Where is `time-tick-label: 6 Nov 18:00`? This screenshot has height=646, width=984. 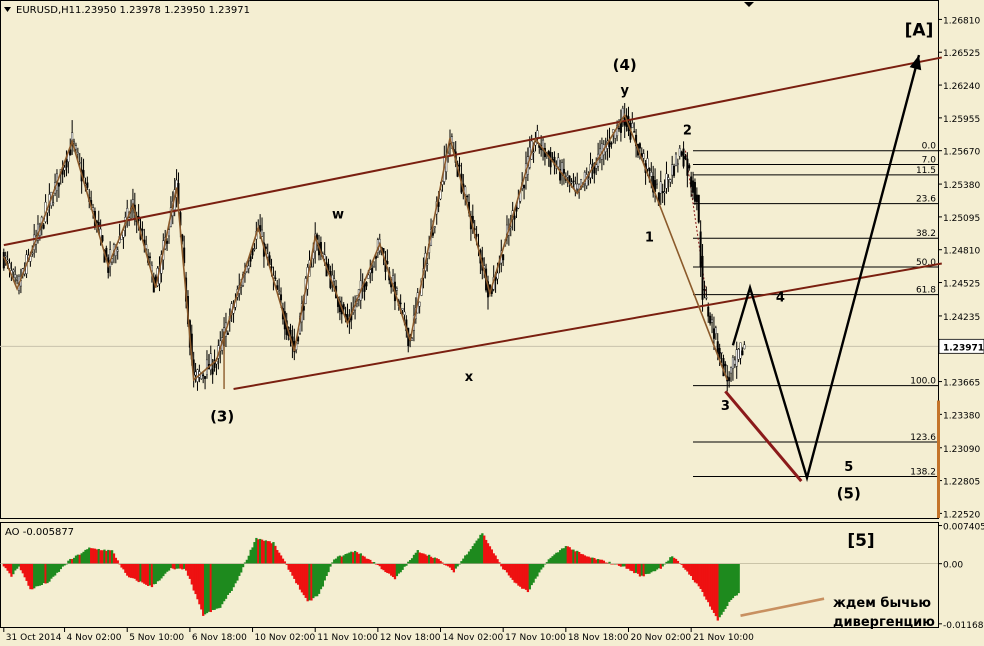 time-tick-label: 6 Nov 18:00 is located at coordinates (219, 638).